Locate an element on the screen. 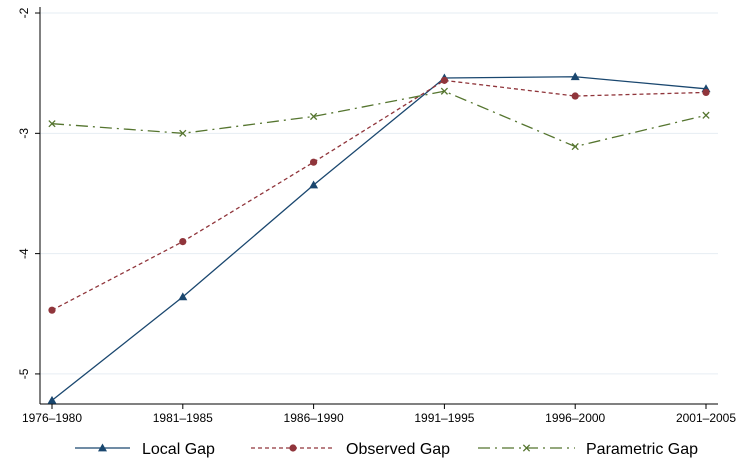 The image size is (741, 461). series-2-point-1-stroke-b is located at coordinates (183, 133).